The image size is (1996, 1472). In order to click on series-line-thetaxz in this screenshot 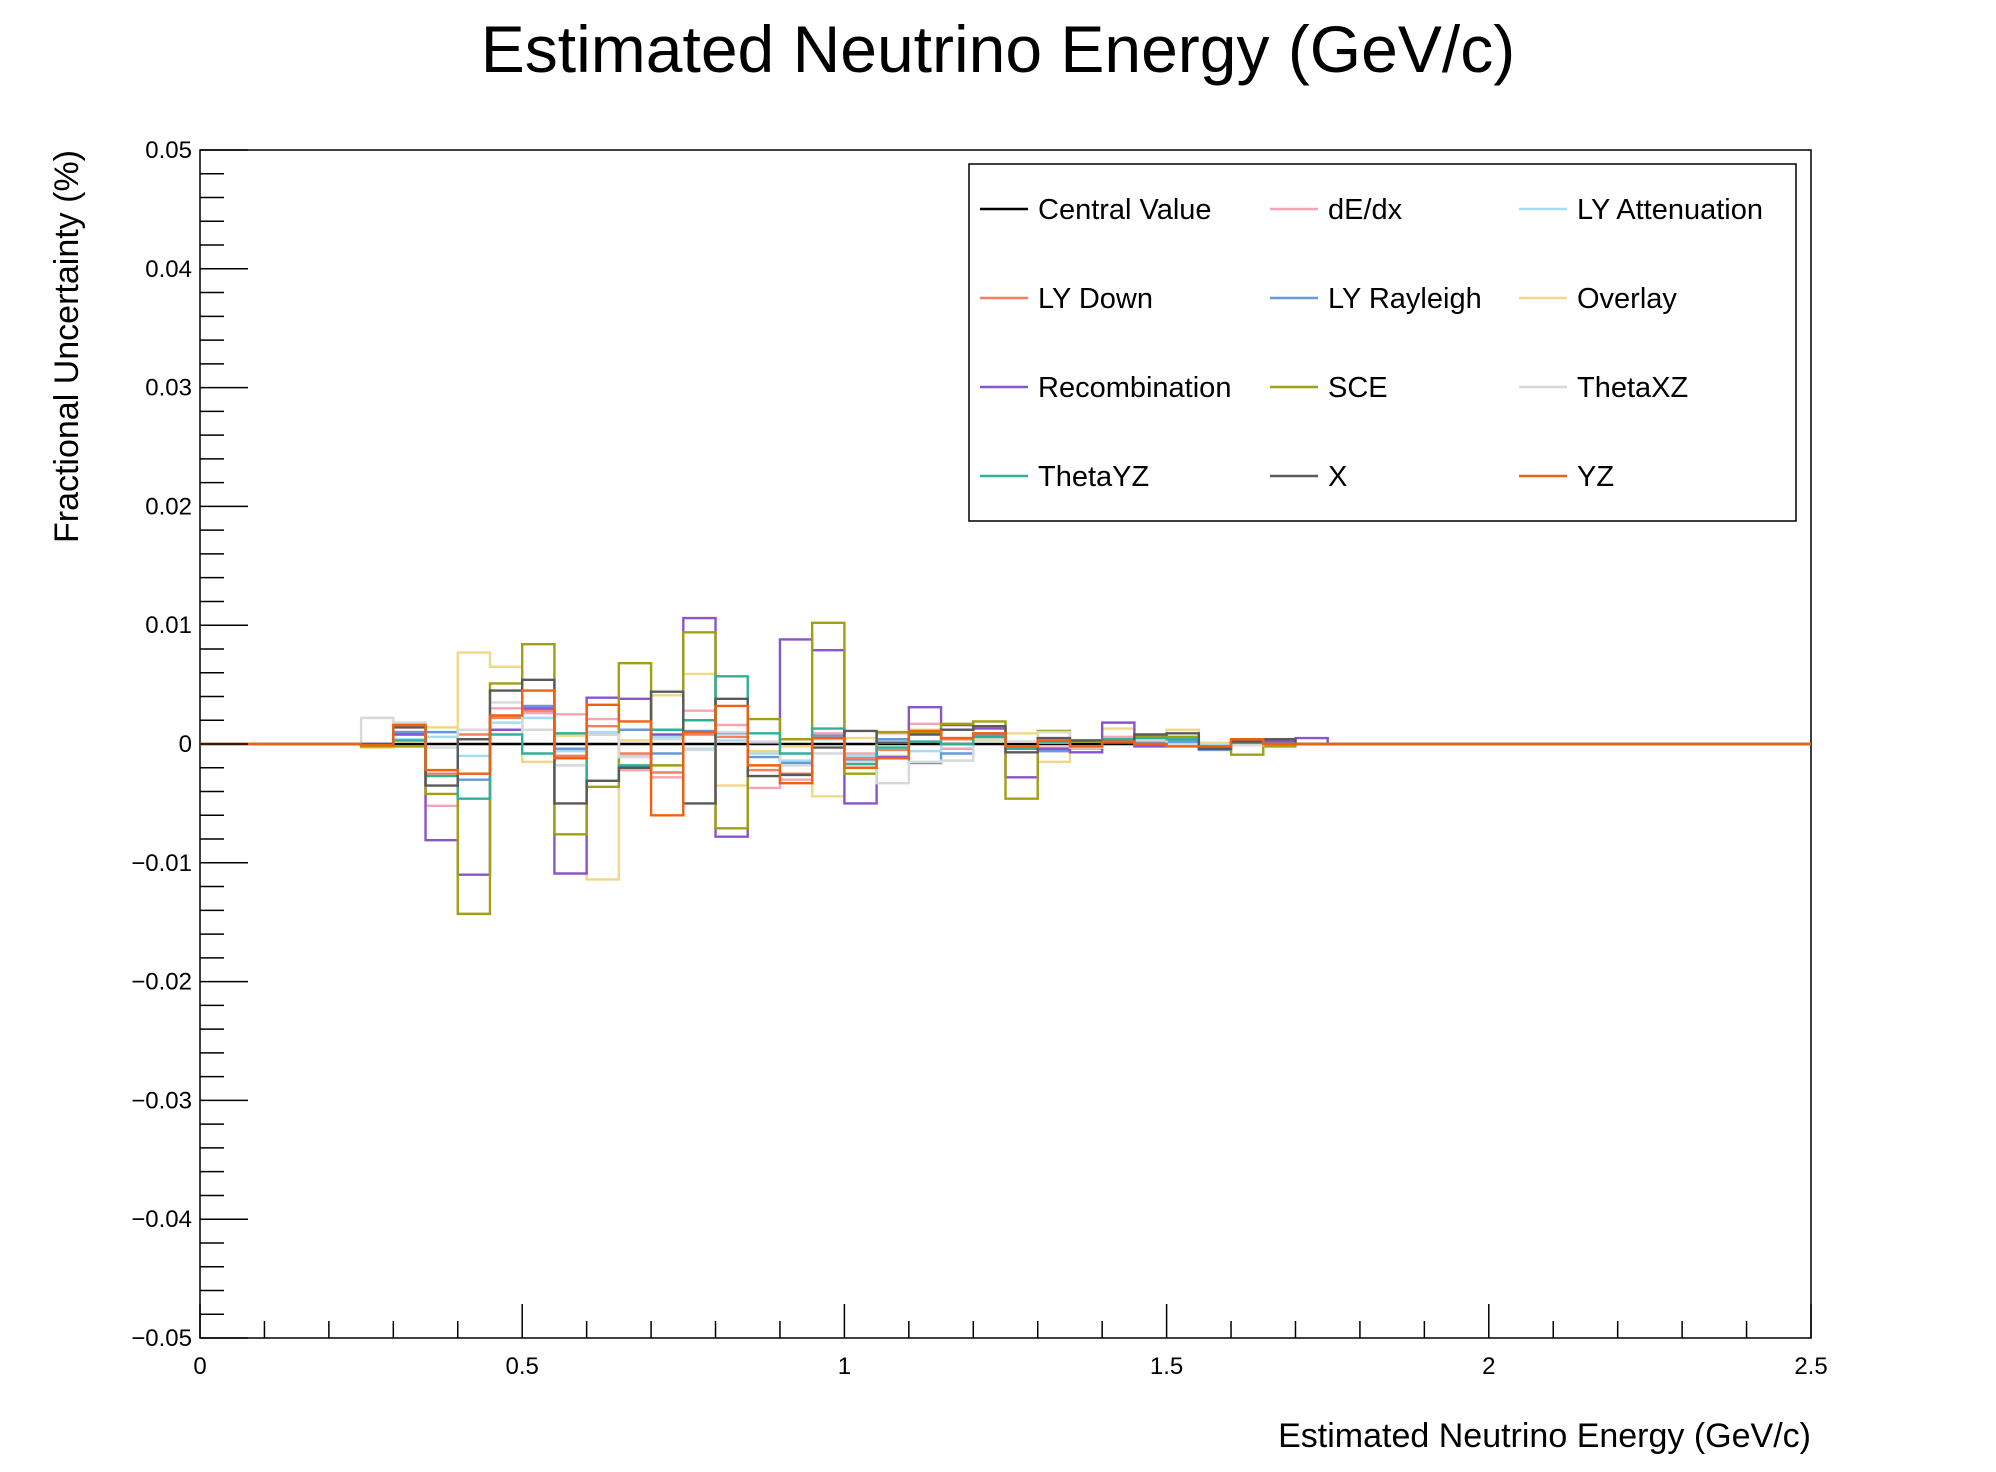, I will do `click(1005, 743)`.